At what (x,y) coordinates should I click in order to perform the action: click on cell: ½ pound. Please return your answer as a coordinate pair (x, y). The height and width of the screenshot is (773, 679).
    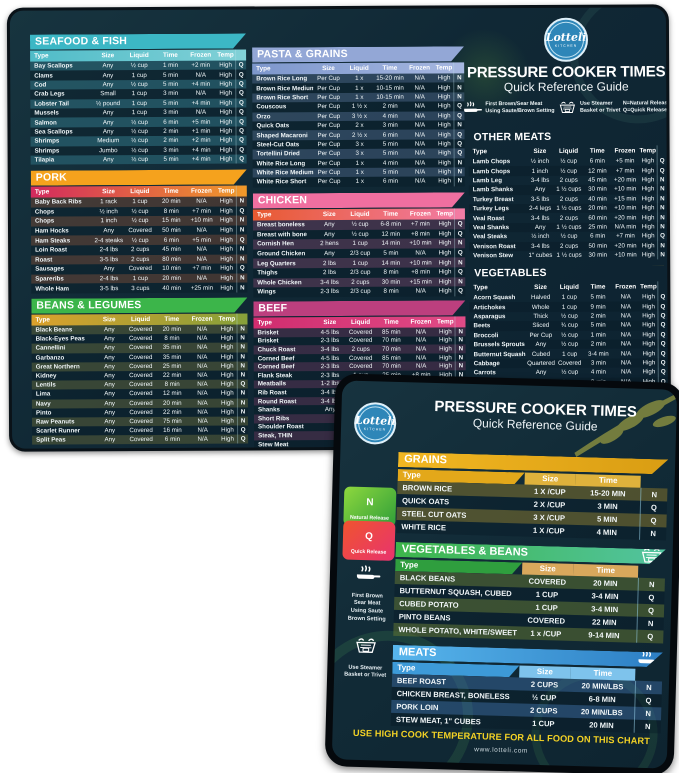
    Looking at the image, I should click on (108, 103).